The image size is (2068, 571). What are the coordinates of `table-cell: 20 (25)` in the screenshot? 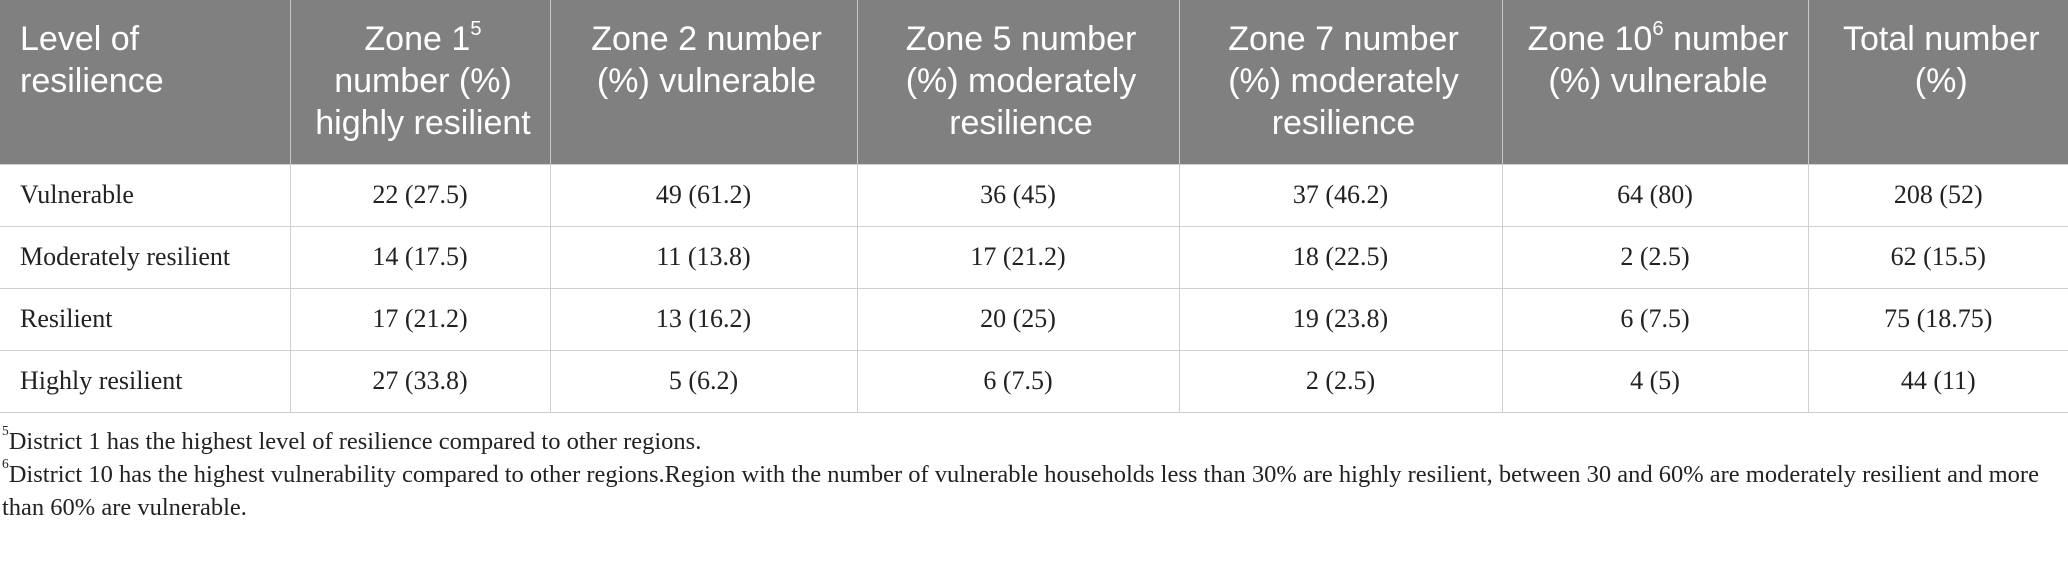 It's located at (1018, 319).